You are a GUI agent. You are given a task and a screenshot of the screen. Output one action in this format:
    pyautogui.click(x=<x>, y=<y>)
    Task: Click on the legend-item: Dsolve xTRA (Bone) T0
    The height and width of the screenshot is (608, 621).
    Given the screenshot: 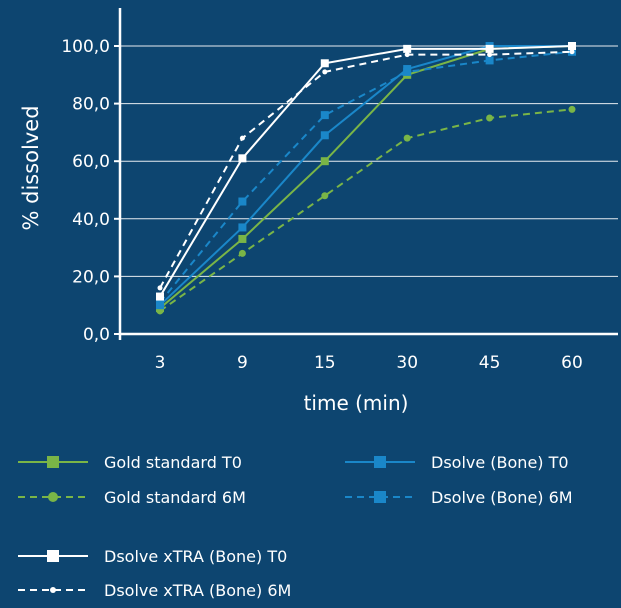 What is the action you would take?
    pyautogui.click(x=152, y=556)
    